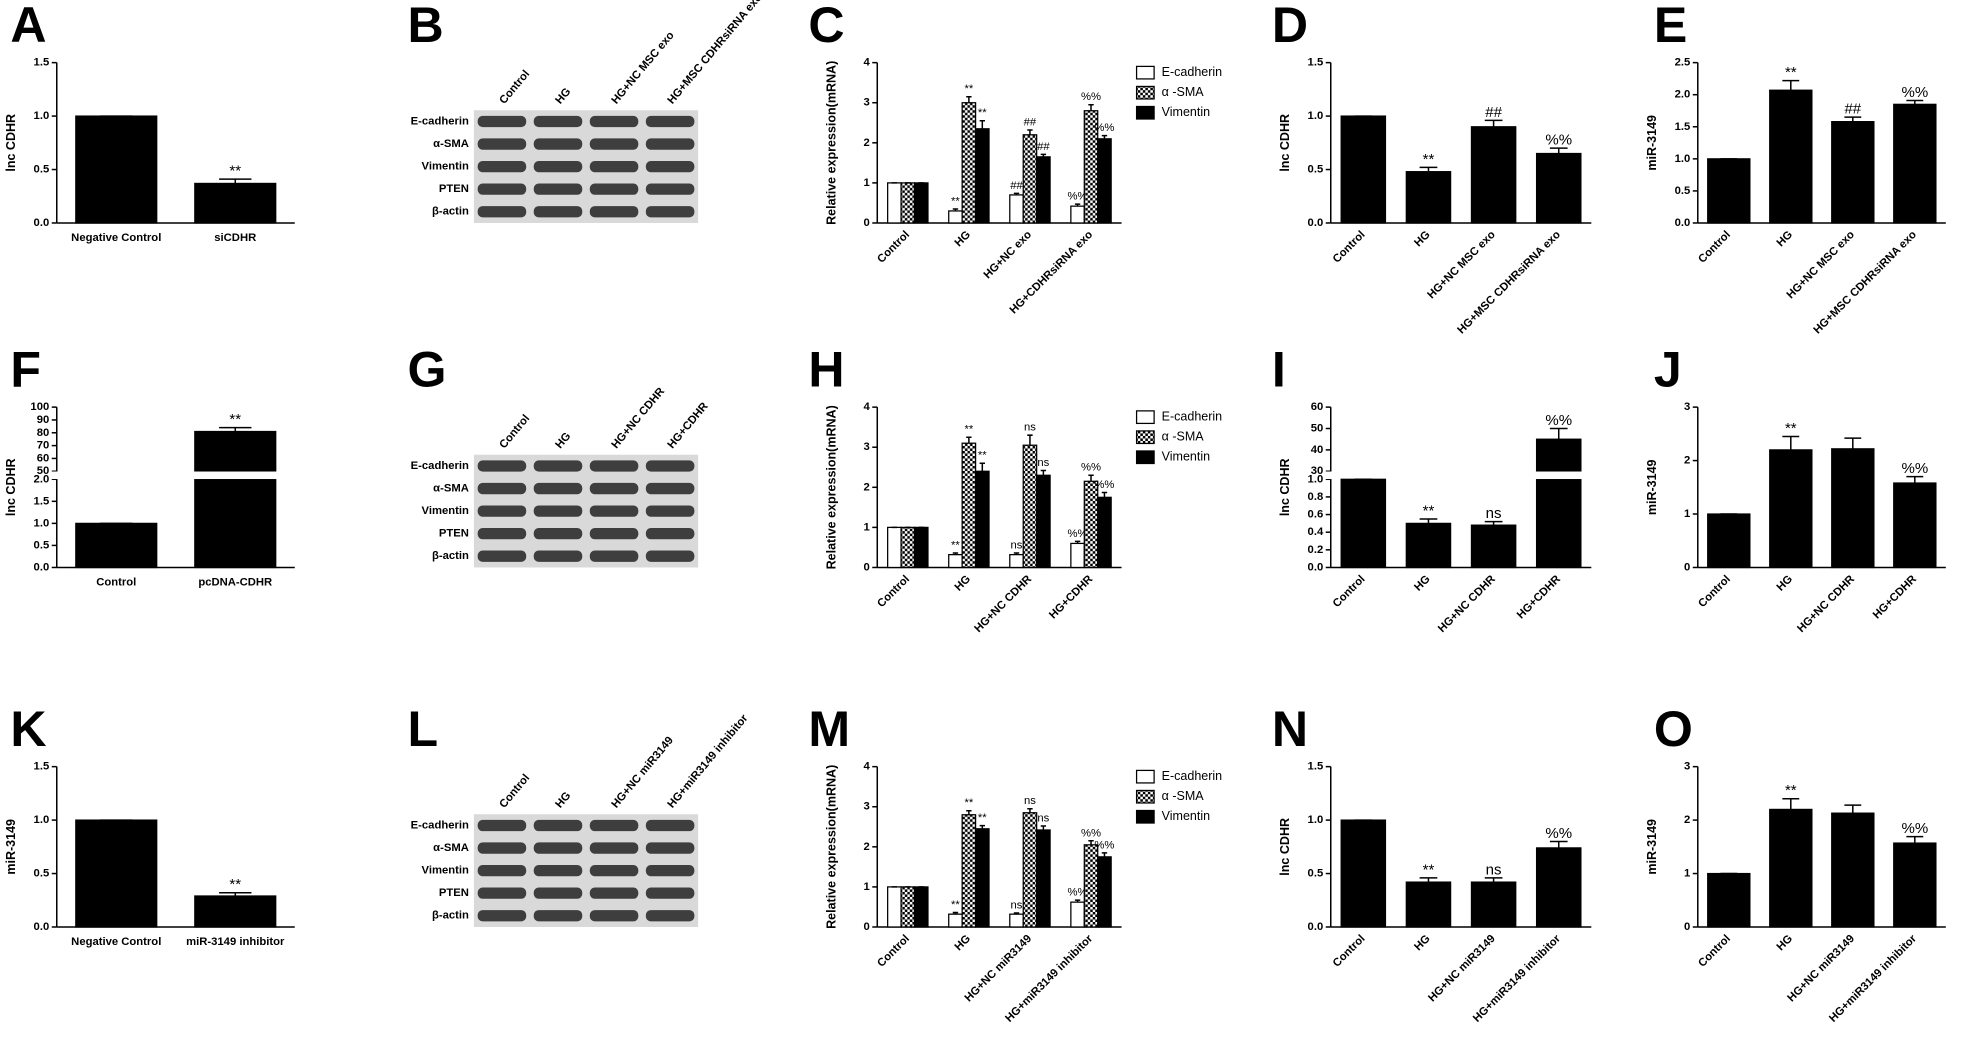 This screenshot has width=1965, height=1046. What do you see at coordinates (1316, 550) in the screenshot?
I see `y-tick-label: 0.2` at bounding box center [1316, 550].